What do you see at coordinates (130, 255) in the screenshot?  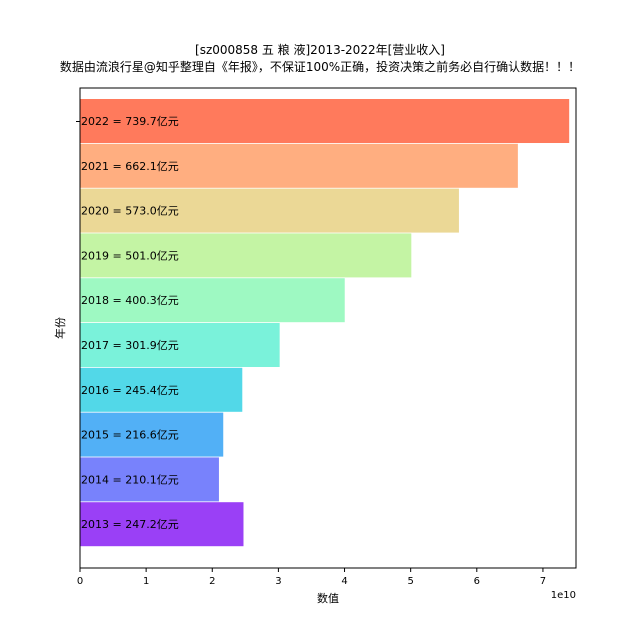 I see `bar-label-2019: 2019 = 501.0亿元` at bounding box center [130, 255].